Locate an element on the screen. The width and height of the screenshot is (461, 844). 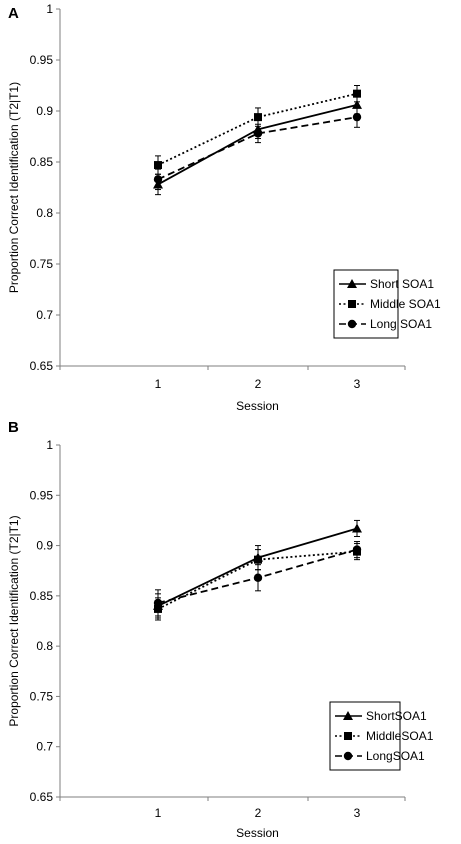
legend-label: ShortSOA1 is located at coordinates (396, 716).